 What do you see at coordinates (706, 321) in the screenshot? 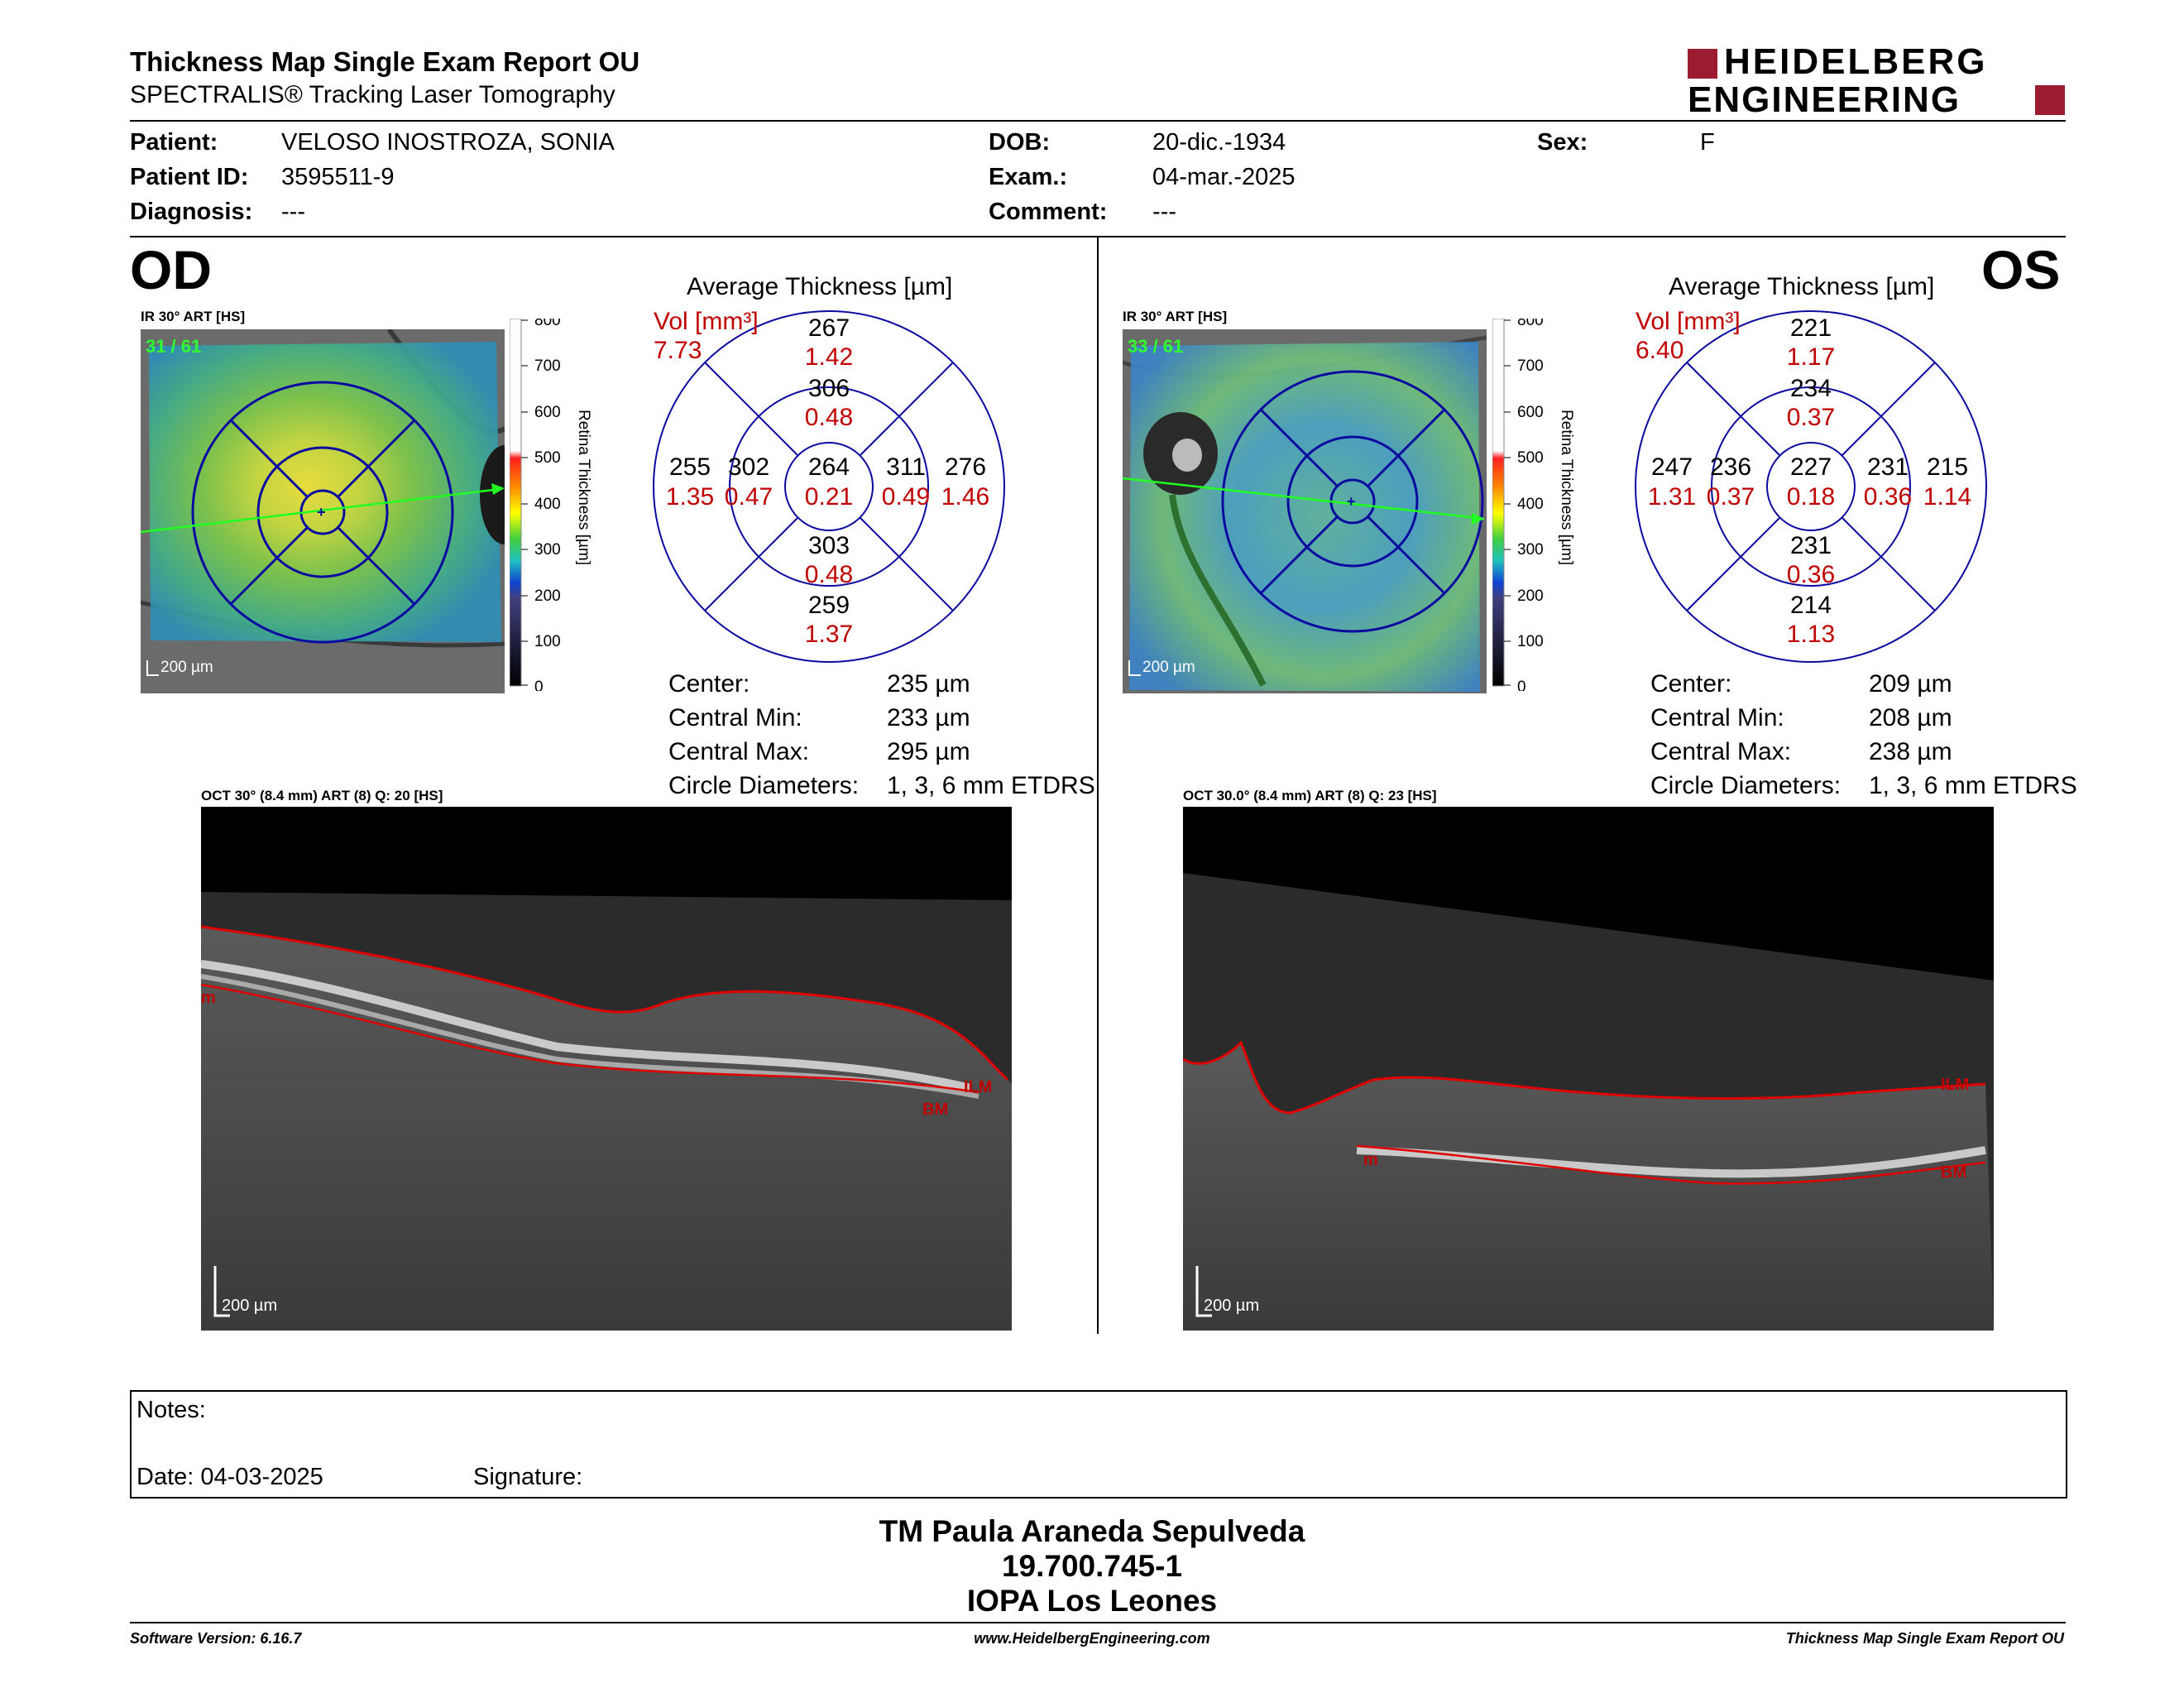
I see `od-vol-label: Vol [mm³]` at bounding box center [706, 321].